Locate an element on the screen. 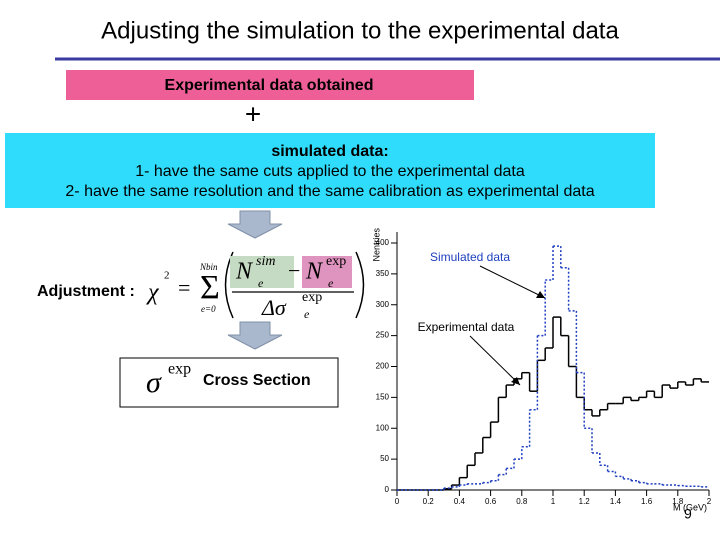 Image resolution: width=720 pixels, height=540 pixels. y-tick-label: 150 is located at coordinates (383, 396).